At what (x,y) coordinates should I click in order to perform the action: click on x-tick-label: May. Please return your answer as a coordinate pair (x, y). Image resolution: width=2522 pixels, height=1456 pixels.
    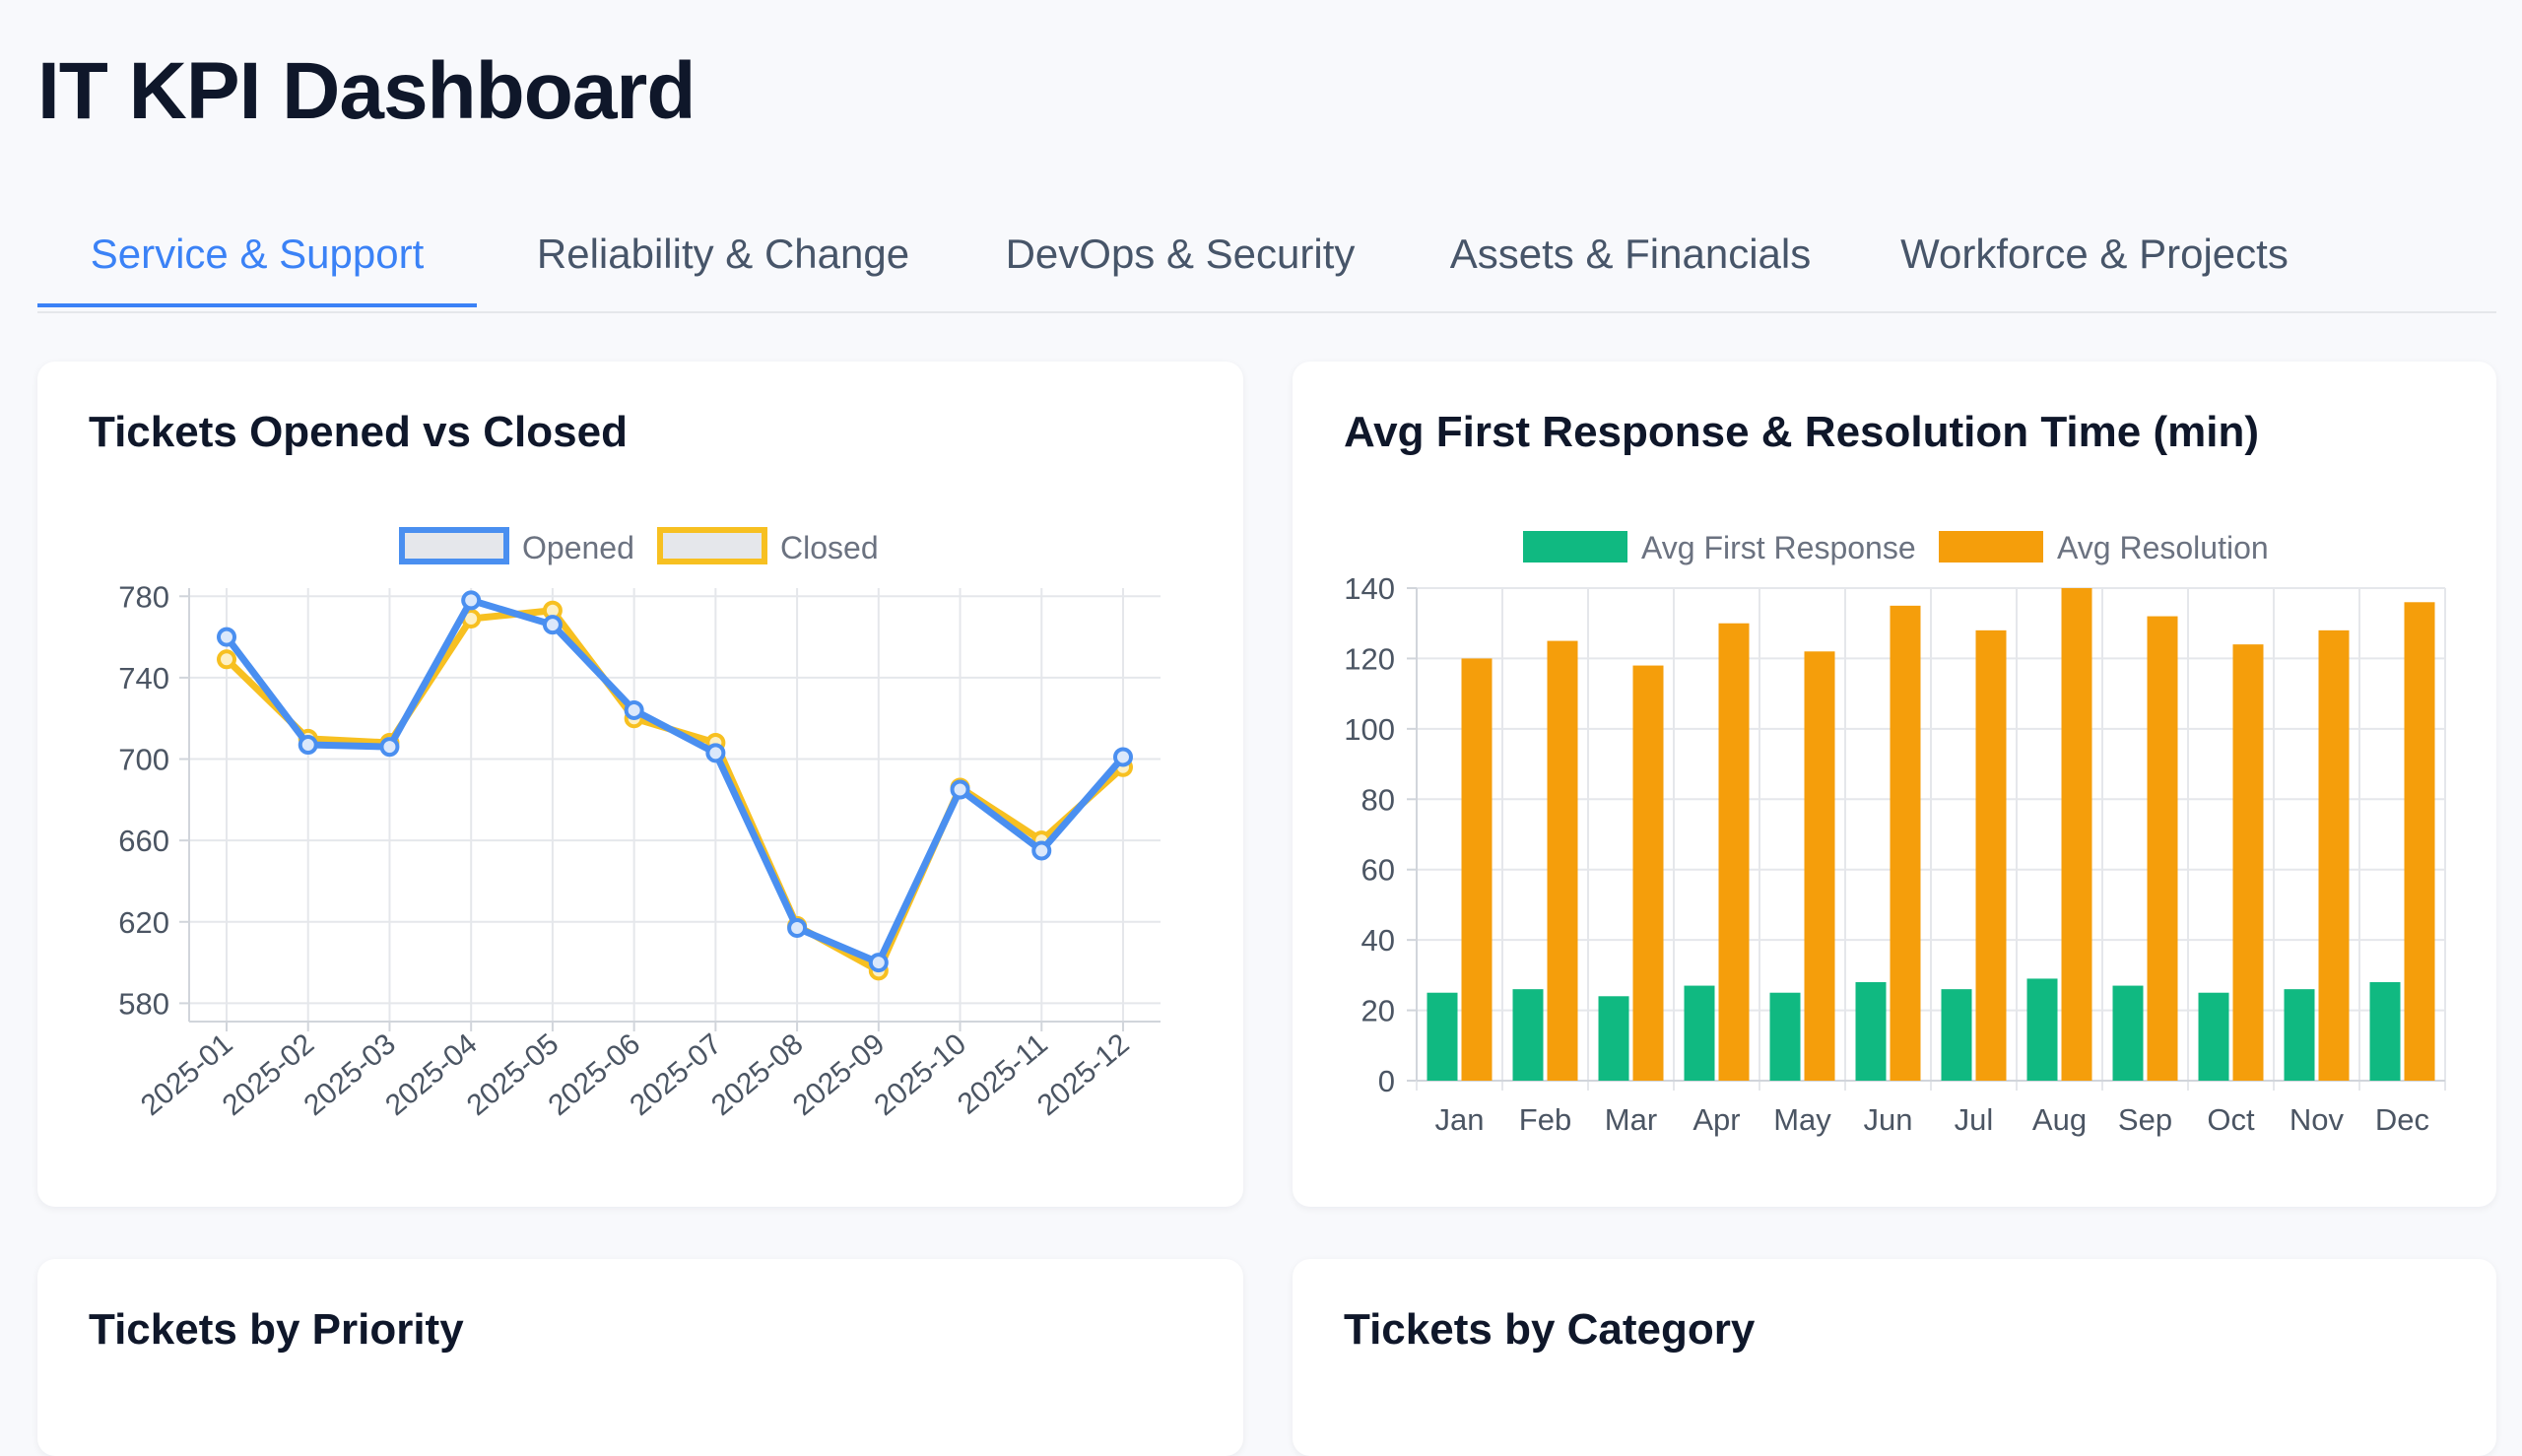
    Looking at the image, I should click on (1802, 1119).